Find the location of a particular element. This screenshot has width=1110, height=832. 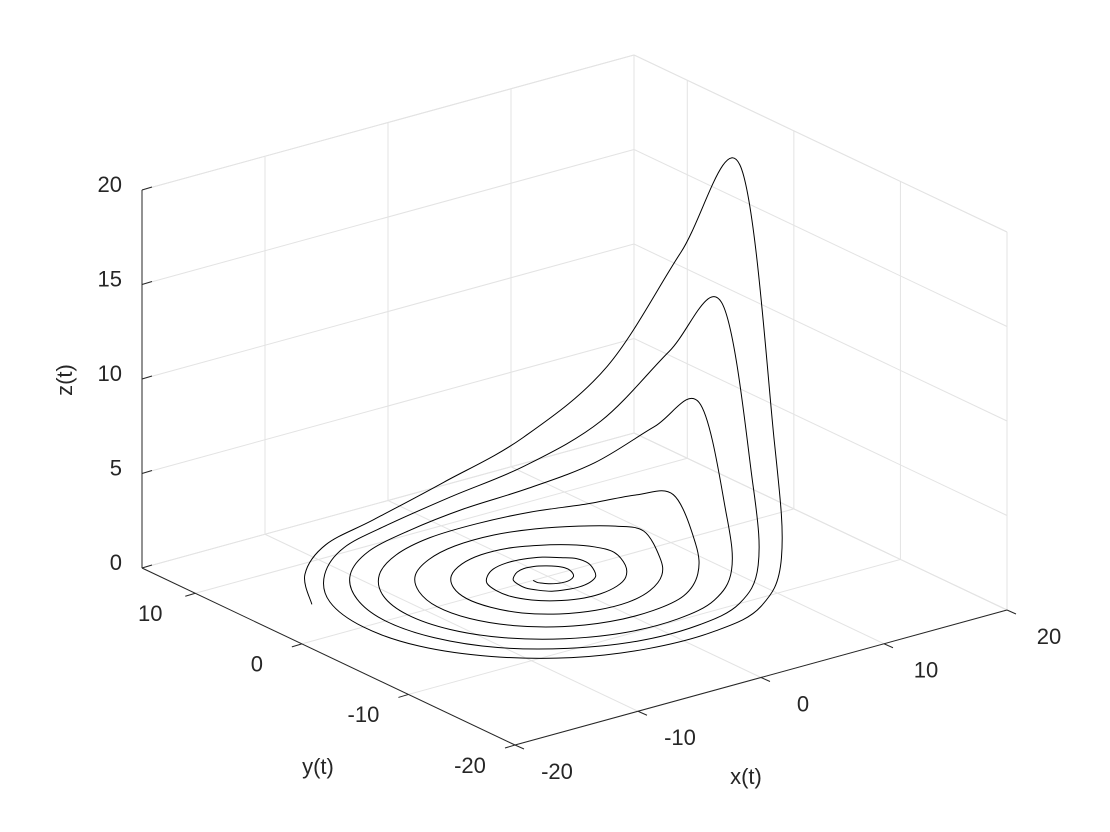

z-tick-label: 10 is located at coordinates (110, 373).